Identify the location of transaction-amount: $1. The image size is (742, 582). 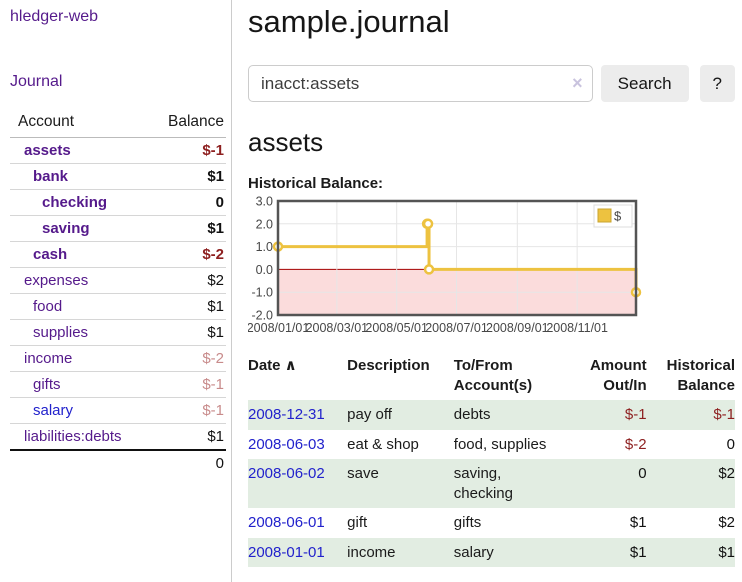
(638, 522).